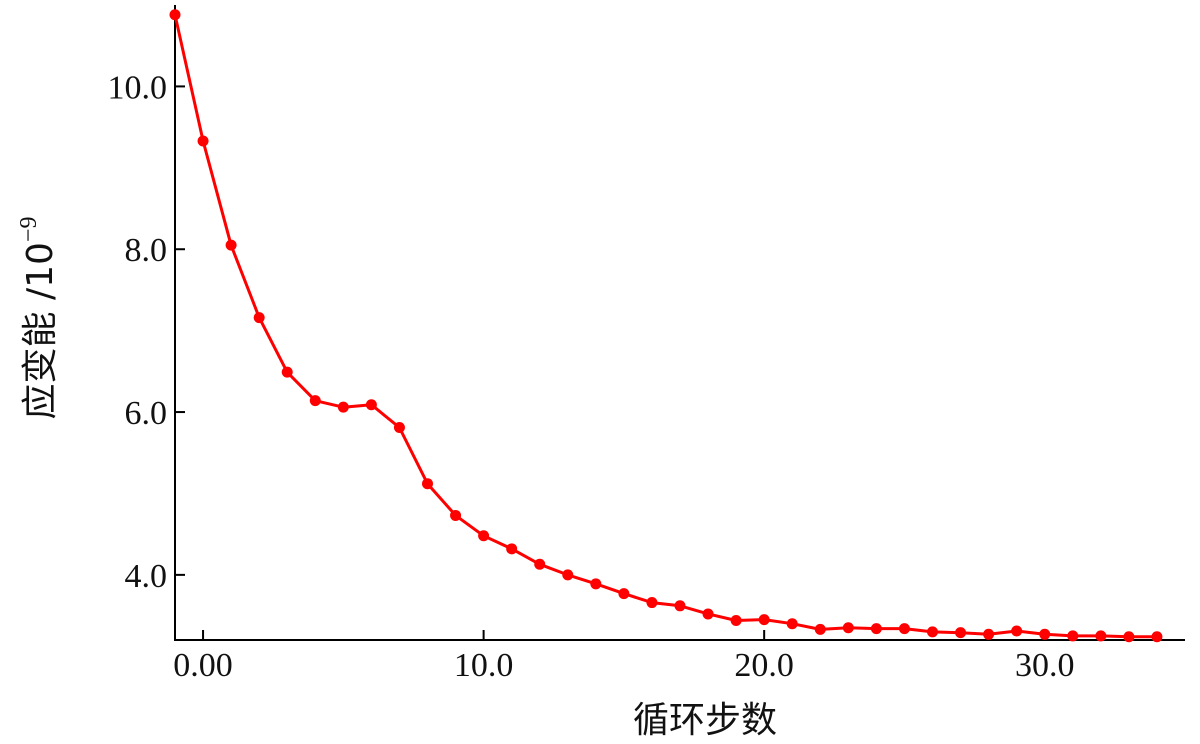  Describe the element at coordinates (764, 665) in the screenshot. I see `x-tick-label: 20.0` at that location.